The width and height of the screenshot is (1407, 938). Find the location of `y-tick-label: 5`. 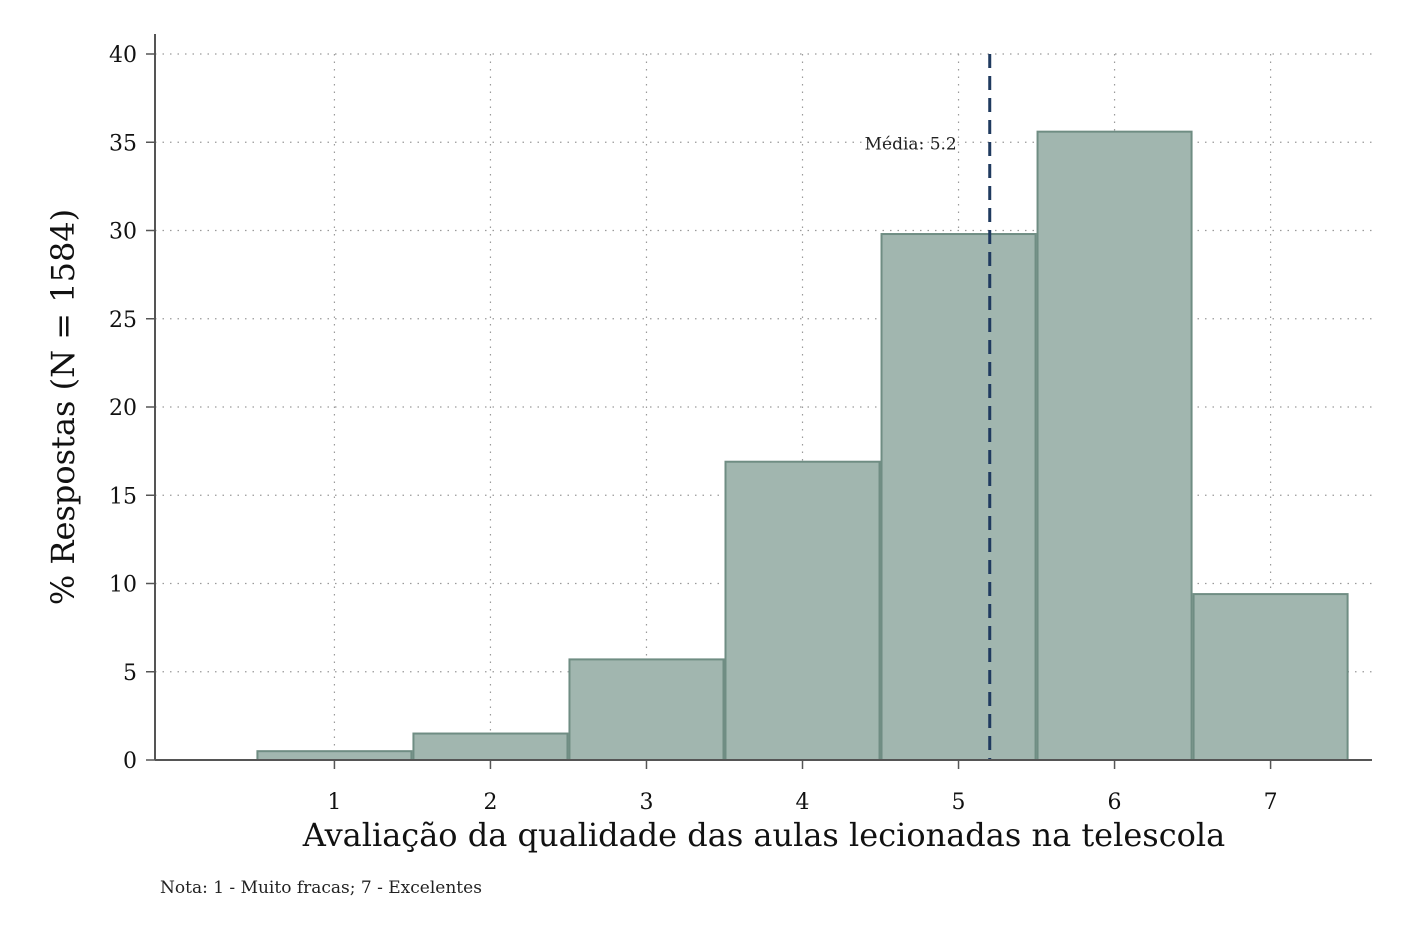

y-tick-label: 5 is located at coordinates (130, 673).